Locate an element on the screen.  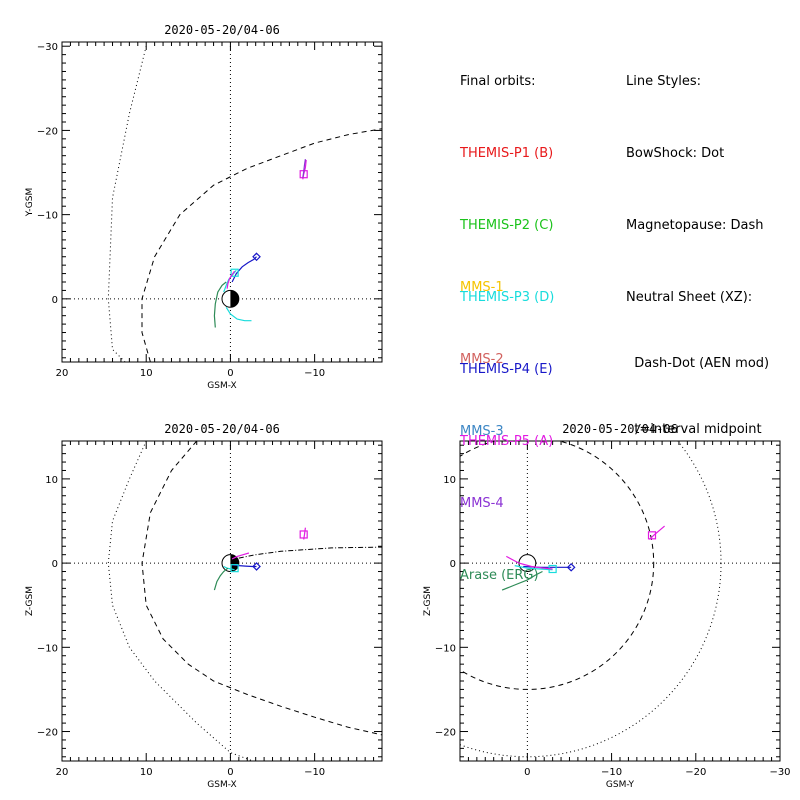
legend-arase: Arase (ERG) is located at coordinates (499, 575).